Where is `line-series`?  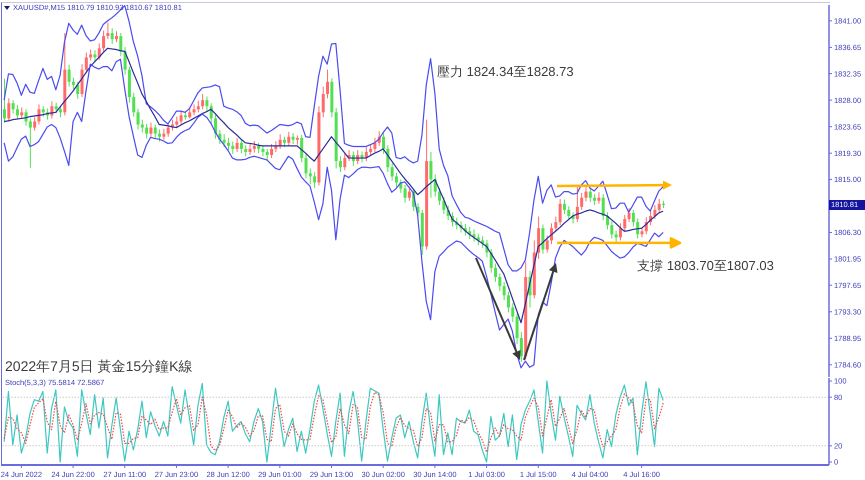
line-series is located at coordinates (334, 422).